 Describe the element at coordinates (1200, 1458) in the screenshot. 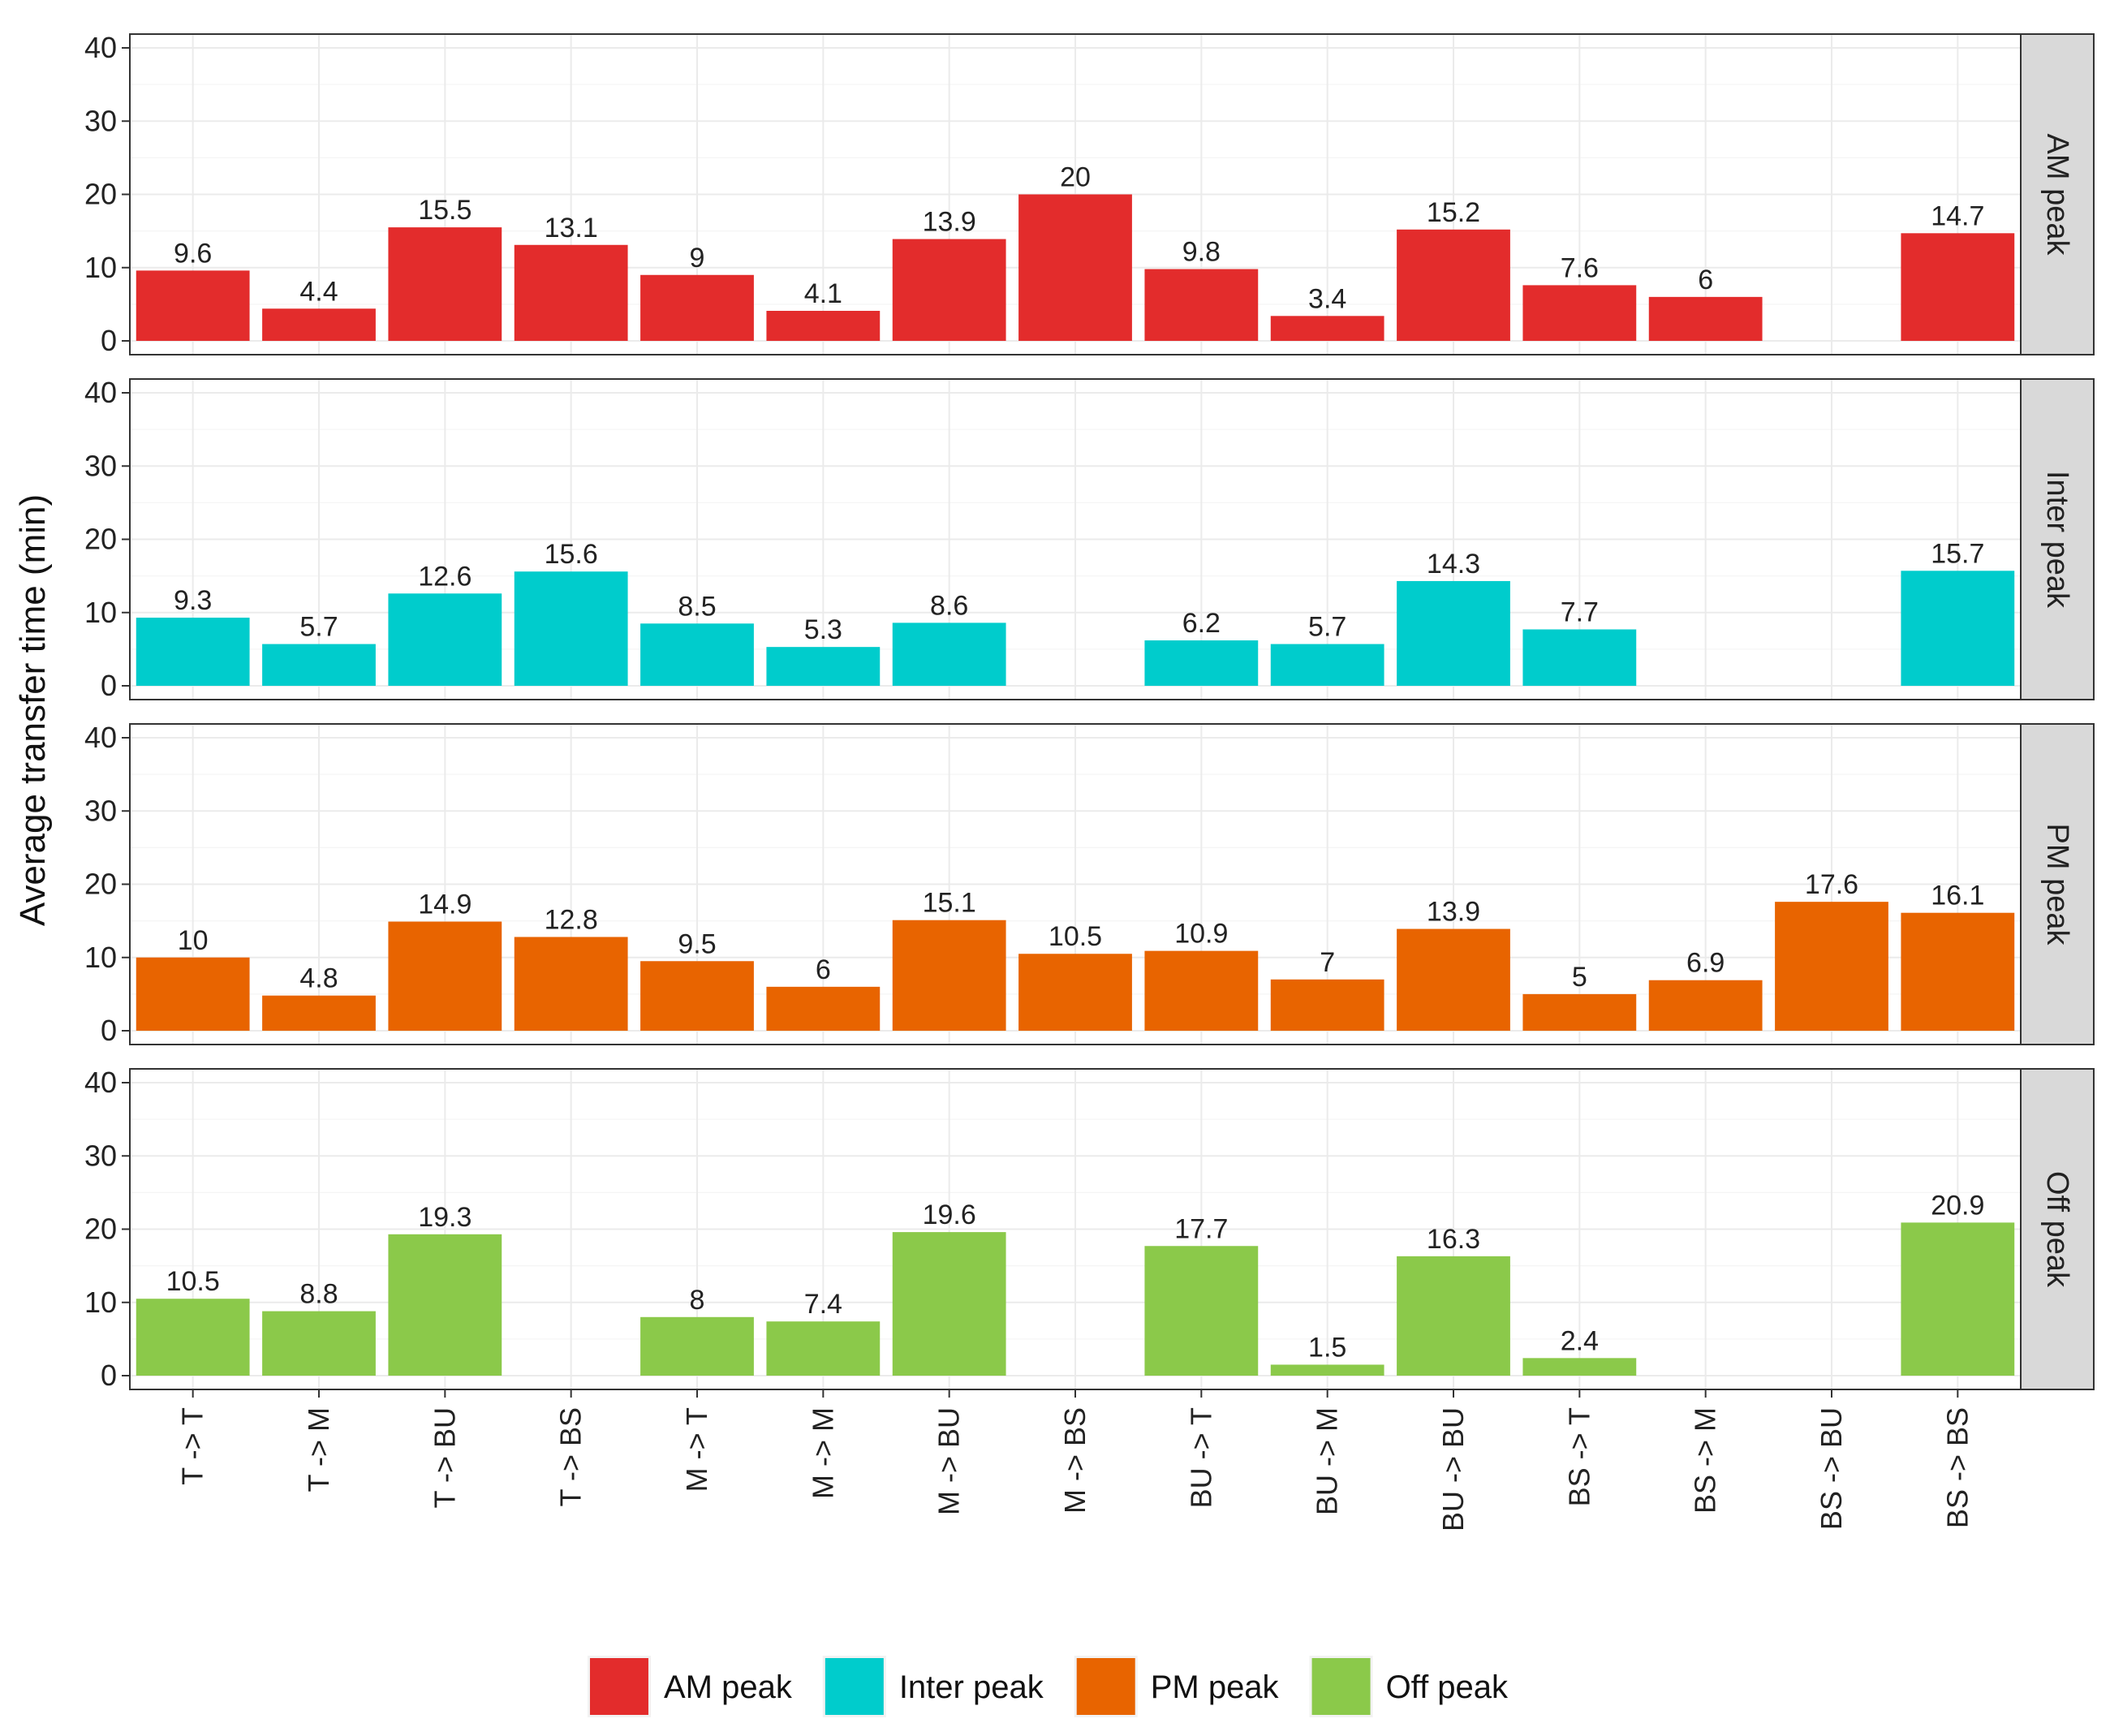

I see `x-tick-label: BU -> T` at that location.